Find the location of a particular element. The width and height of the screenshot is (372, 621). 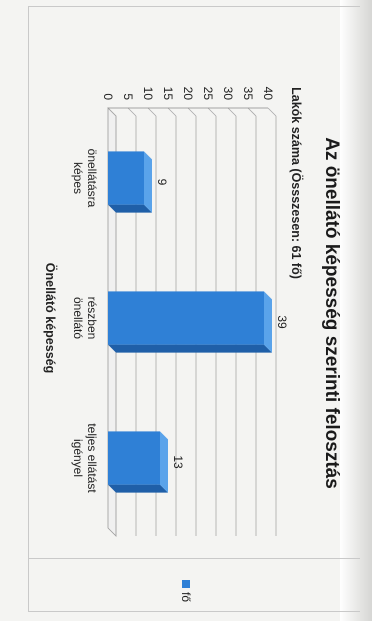

x-tick-label: önellátó is located at coordinates (78, 318).